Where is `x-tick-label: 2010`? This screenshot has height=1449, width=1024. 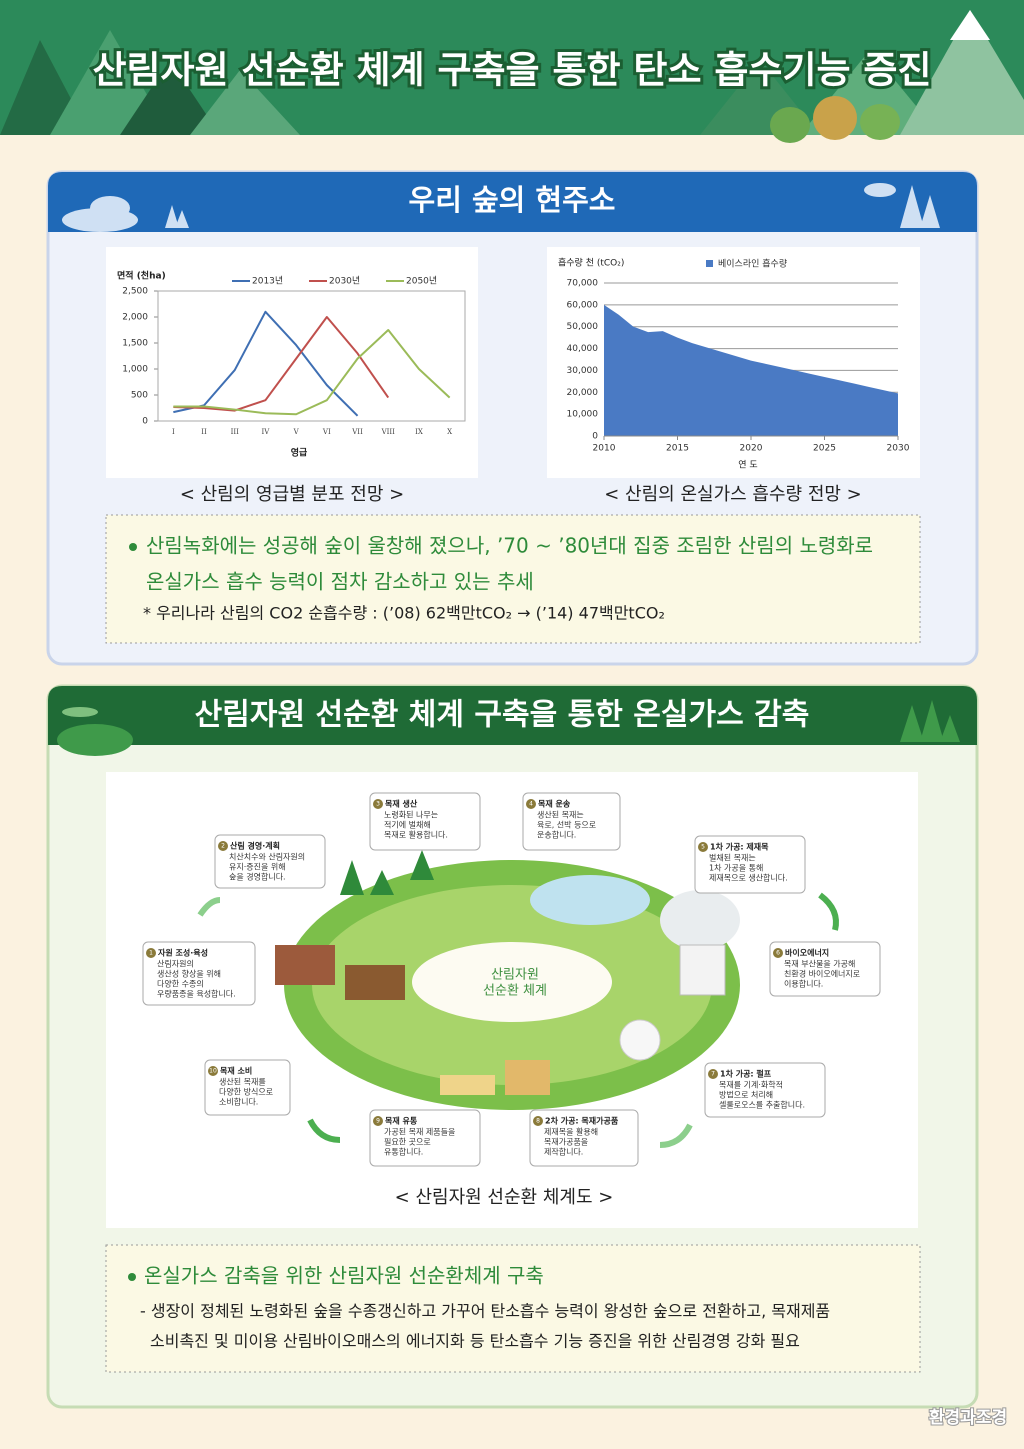
x-tick-label: 2010 is located at coordinates (604, 449).